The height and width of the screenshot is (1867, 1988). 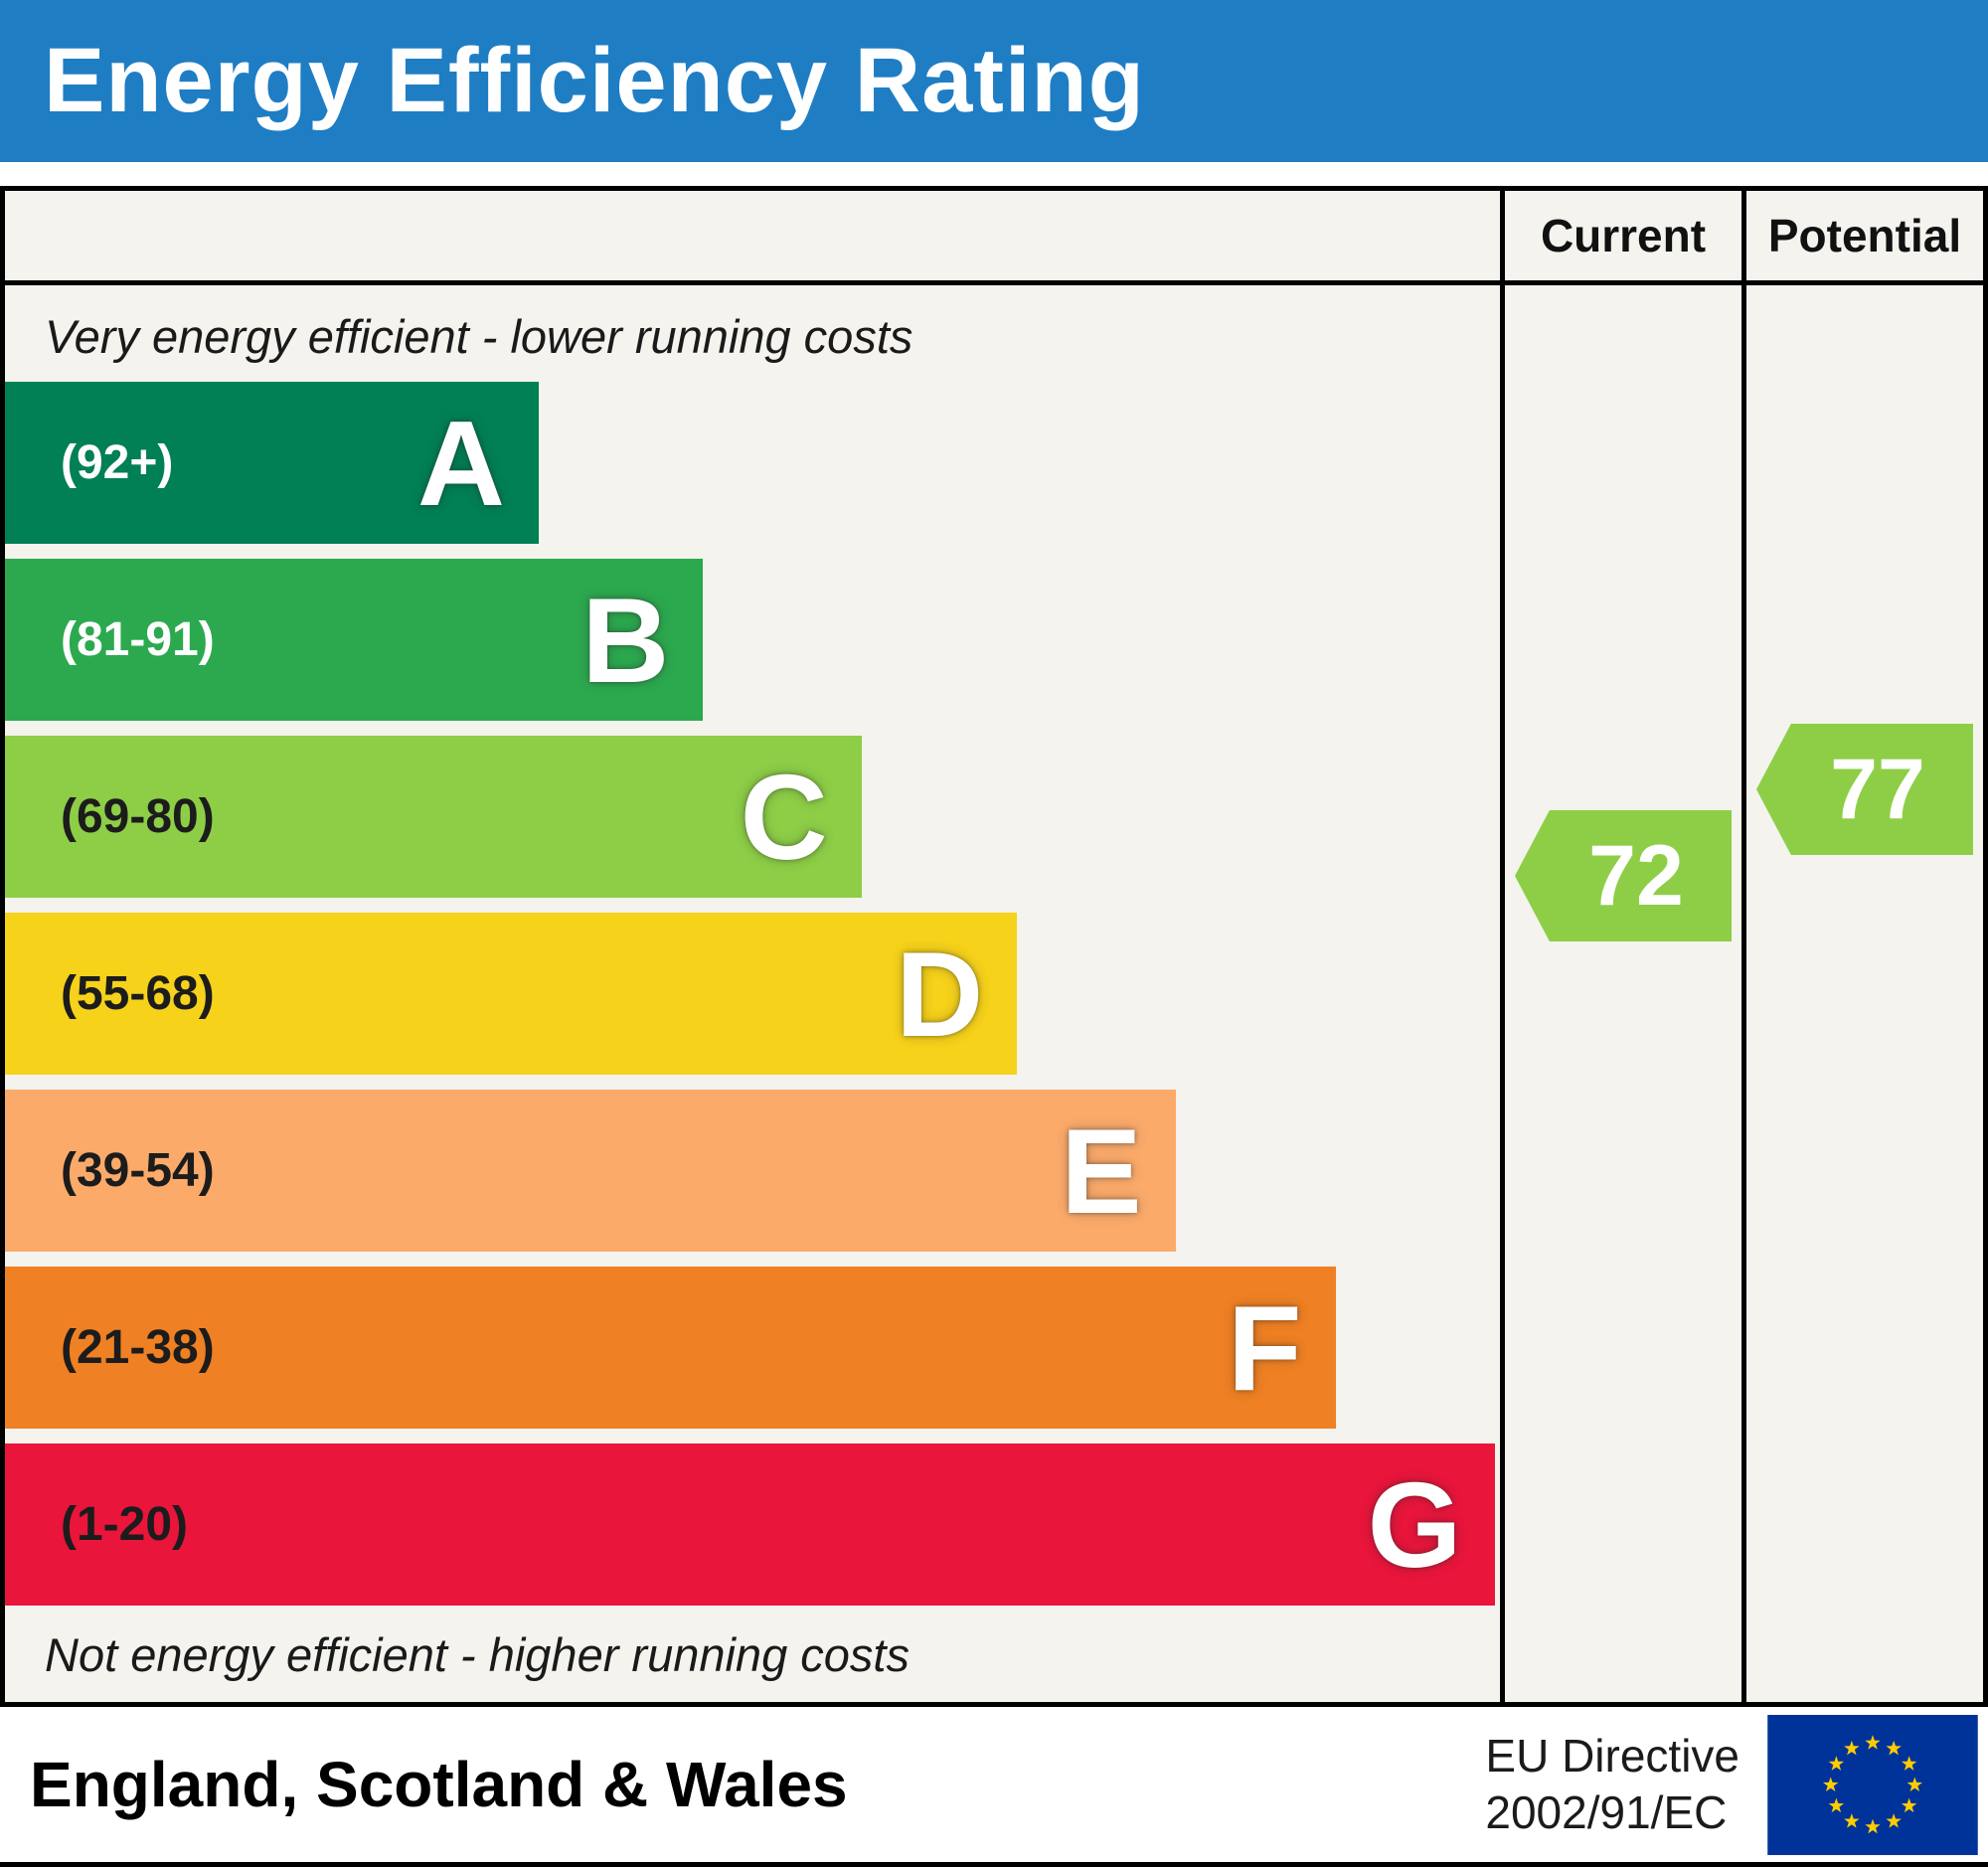 What do you see at coordinates (1606, 1812) in the screenshot?
I see `eu-directive-line2: 2002/91/EC` at bounding box center [1606, 1812].